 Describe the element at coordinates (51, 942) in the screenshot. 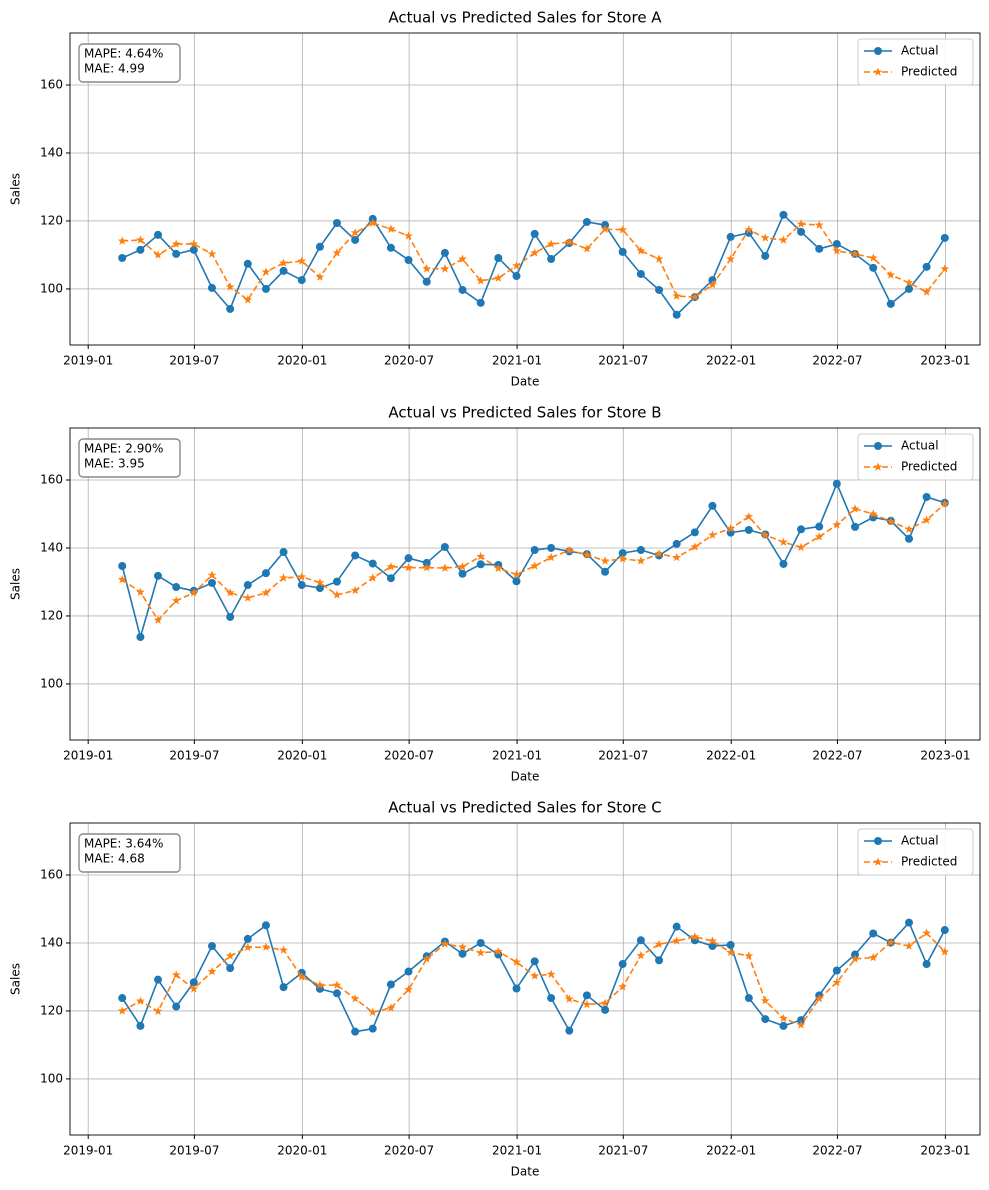

I see `y-tick-label: 140` at that location.